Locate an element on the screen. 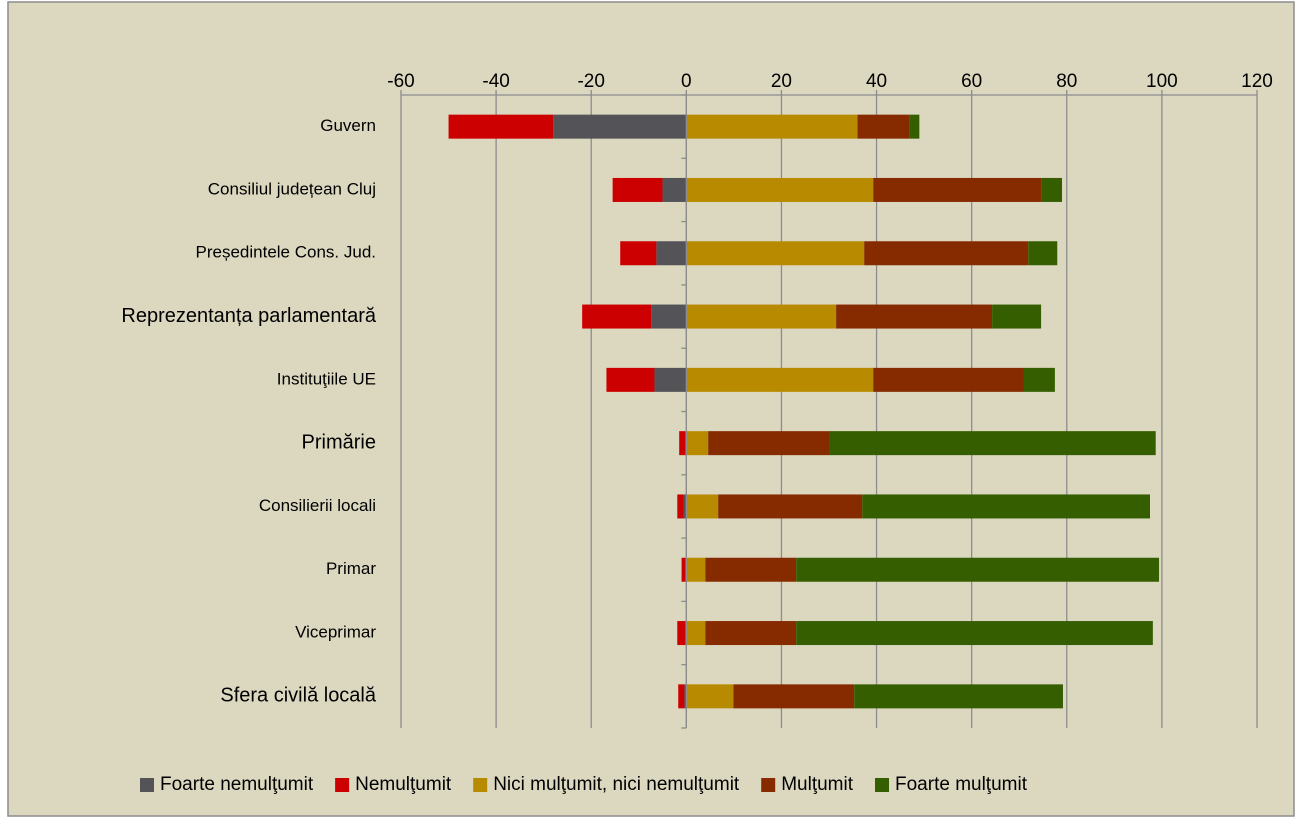  x-tick-label: -60 is located at coordinates (400, 81).